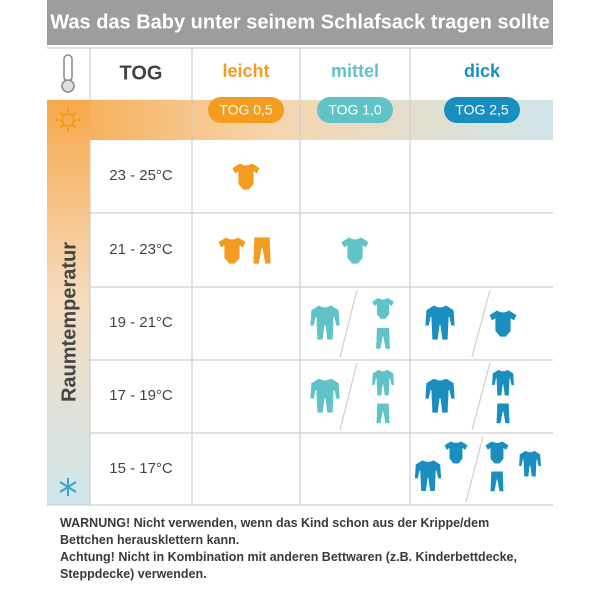 This screenshot has width=600, height=600. What do you see at coordinates (355, 71) in the screenshot?
I see `column-name: mittel` at bounding box center [355, 71].